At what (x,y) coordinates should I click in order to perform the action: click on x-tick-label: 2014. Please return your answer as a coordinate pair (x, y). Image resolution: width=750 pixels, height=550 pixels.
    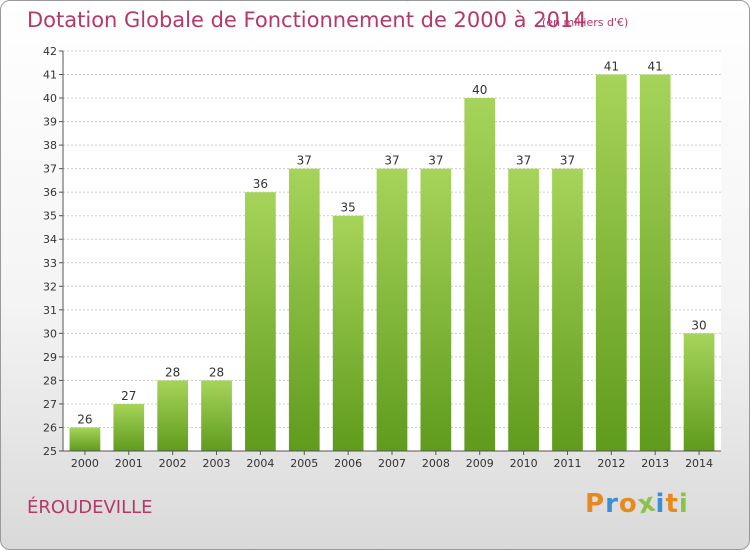
    Looking at the image, I should click on (699, 463).